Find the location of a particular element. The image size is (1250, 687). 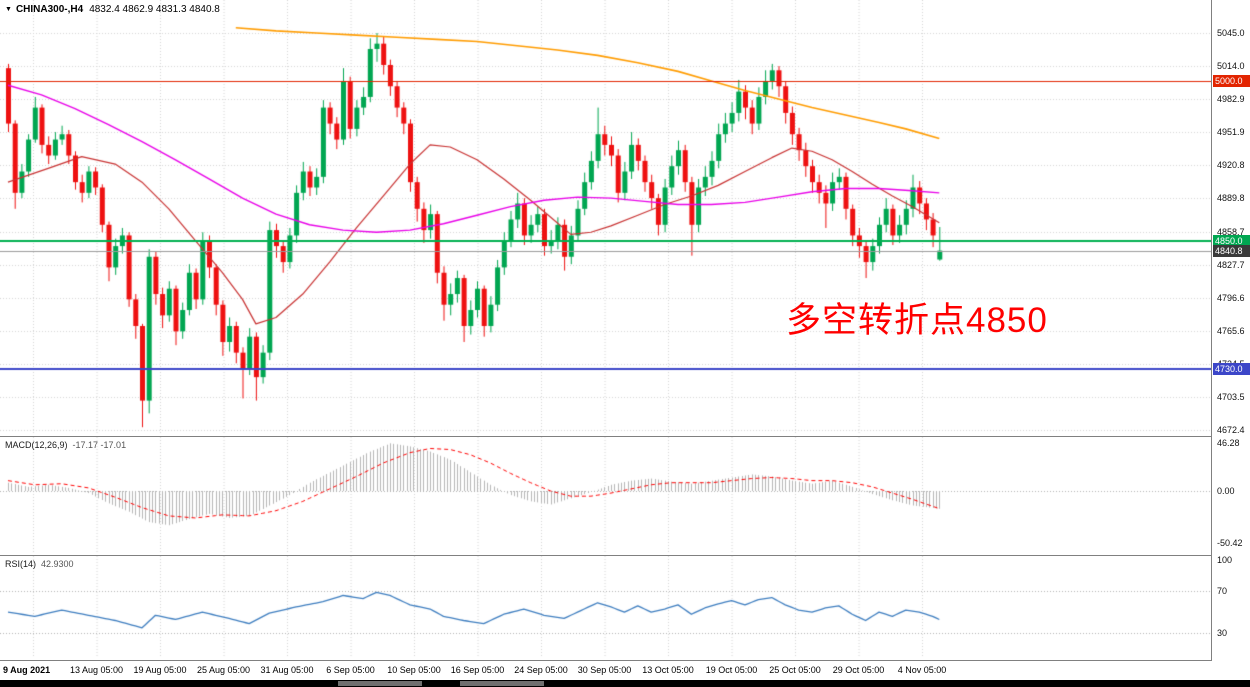

rsi-name: RSI(14) is located at coordinates (21, 564).